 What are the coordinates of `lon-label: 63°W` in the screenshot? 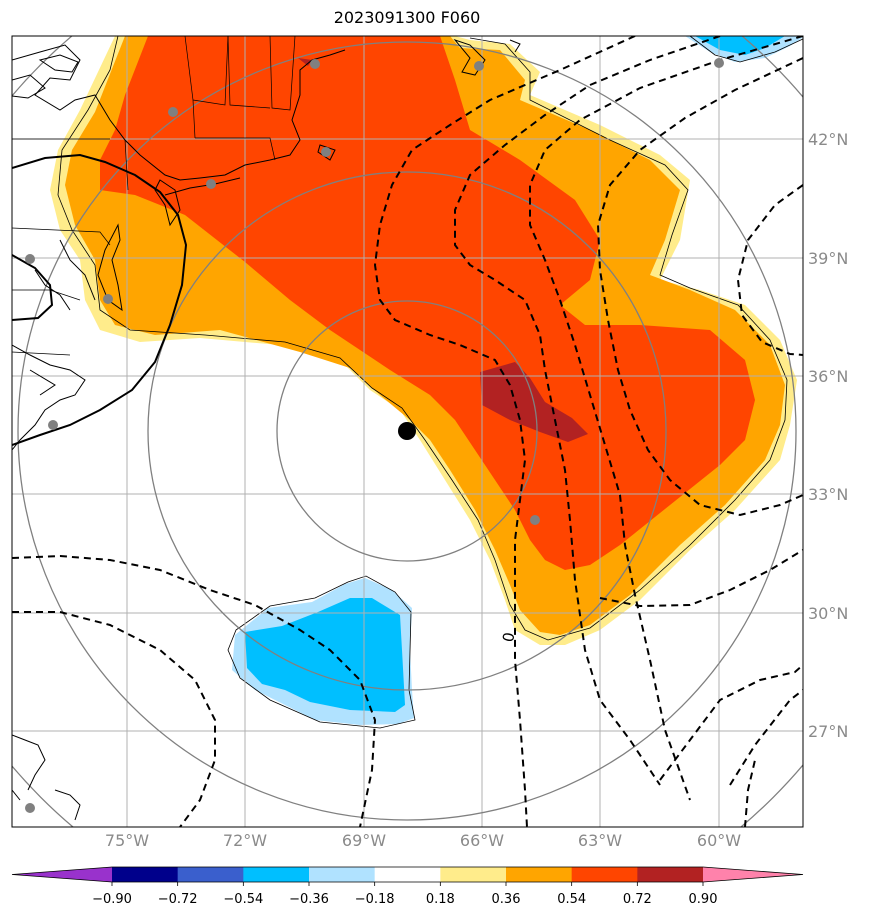 It's located at (600, 840).